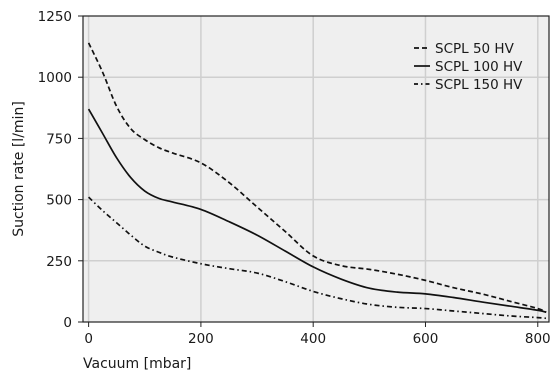 Image resolution: width=552 pixels, height=374 pixels. I want to click on x-tick-label: 800, so click(538, 339).